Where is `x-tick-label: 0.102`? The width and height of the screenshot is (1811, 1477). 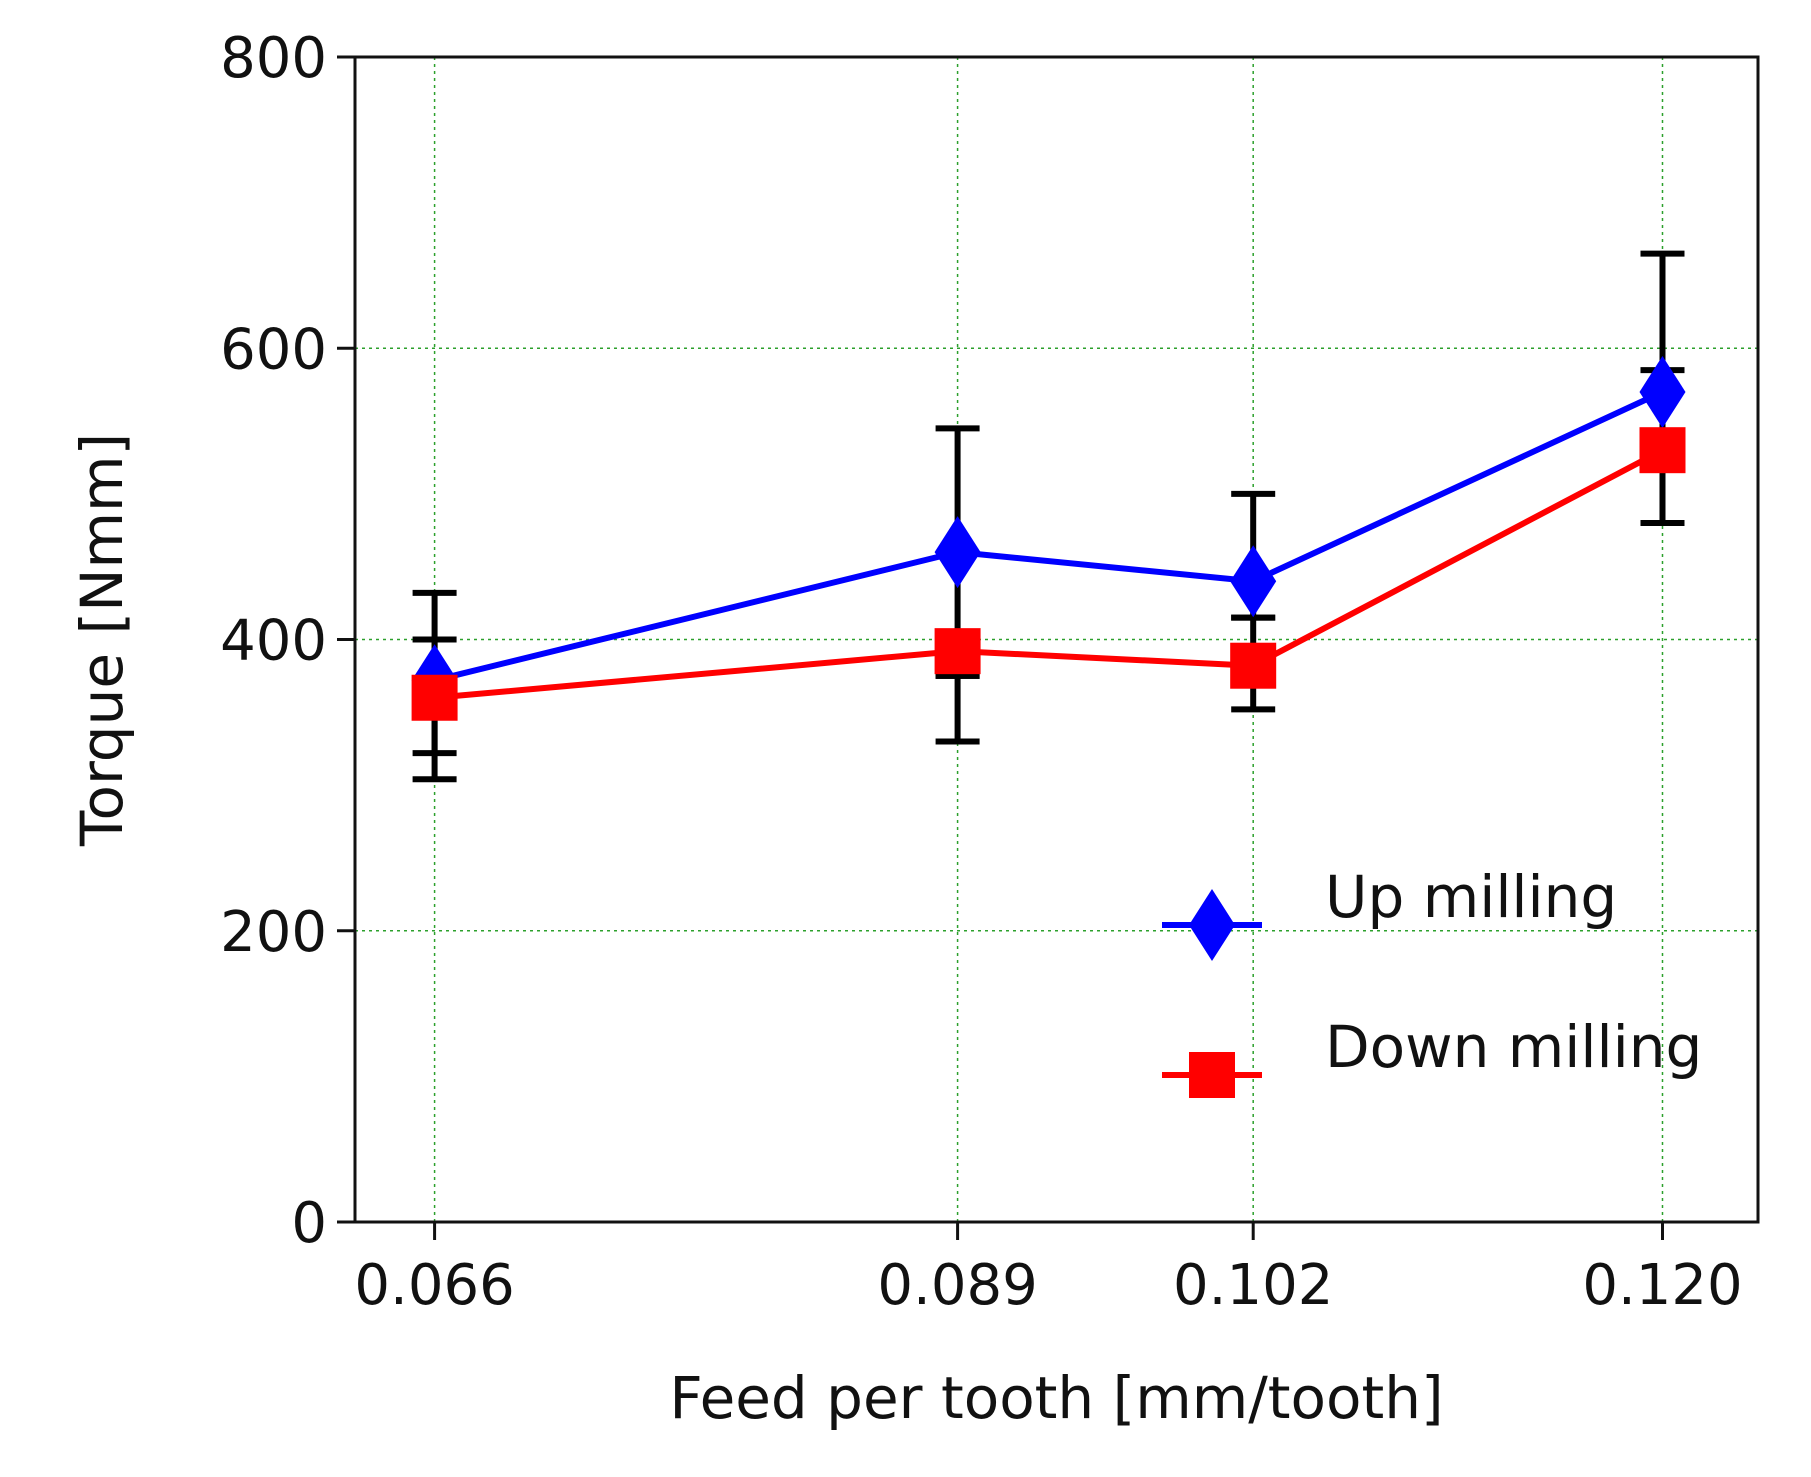 x-tick-label: 0.102 is located at coordinates (1253, 1285).